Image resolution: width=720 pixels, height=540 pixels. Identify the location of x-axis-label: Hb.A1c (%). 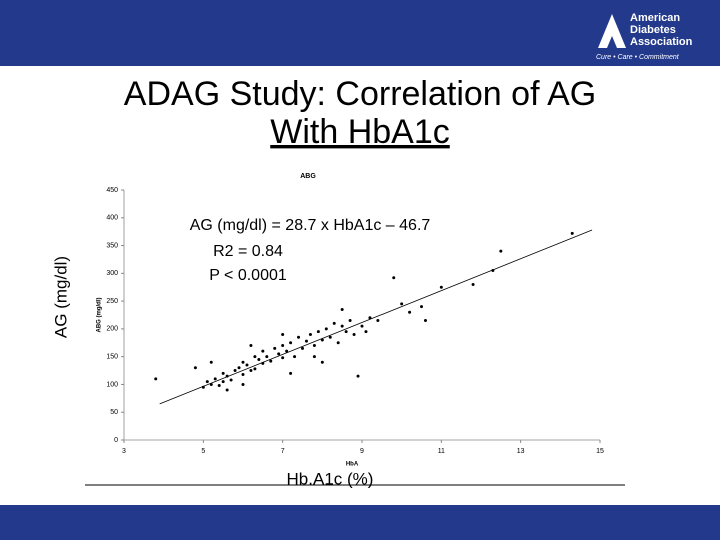
(330, 478).